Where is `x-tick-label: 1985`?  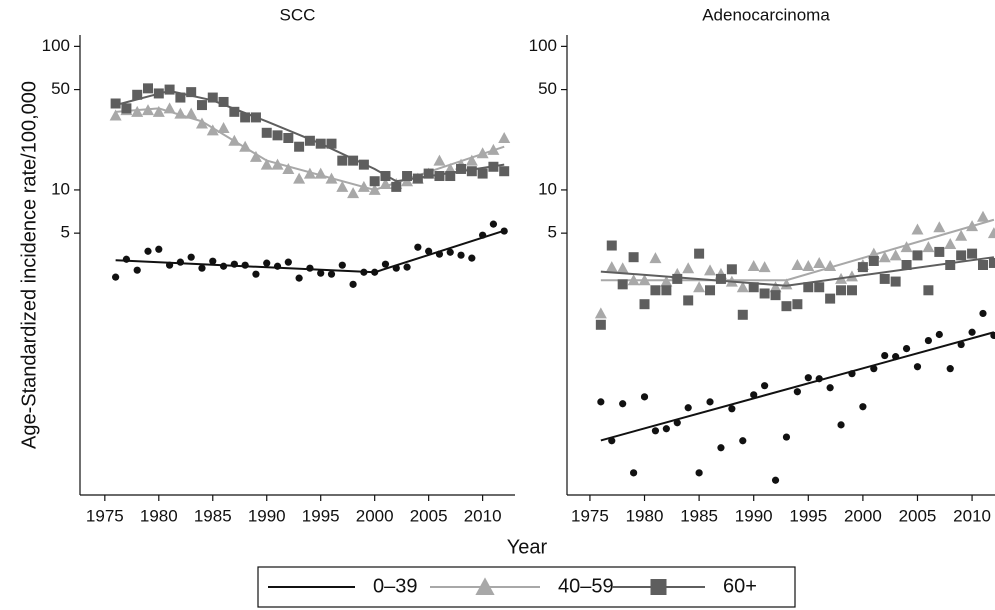 x-tick-label: 1985 is located at coordinates (699, 515).